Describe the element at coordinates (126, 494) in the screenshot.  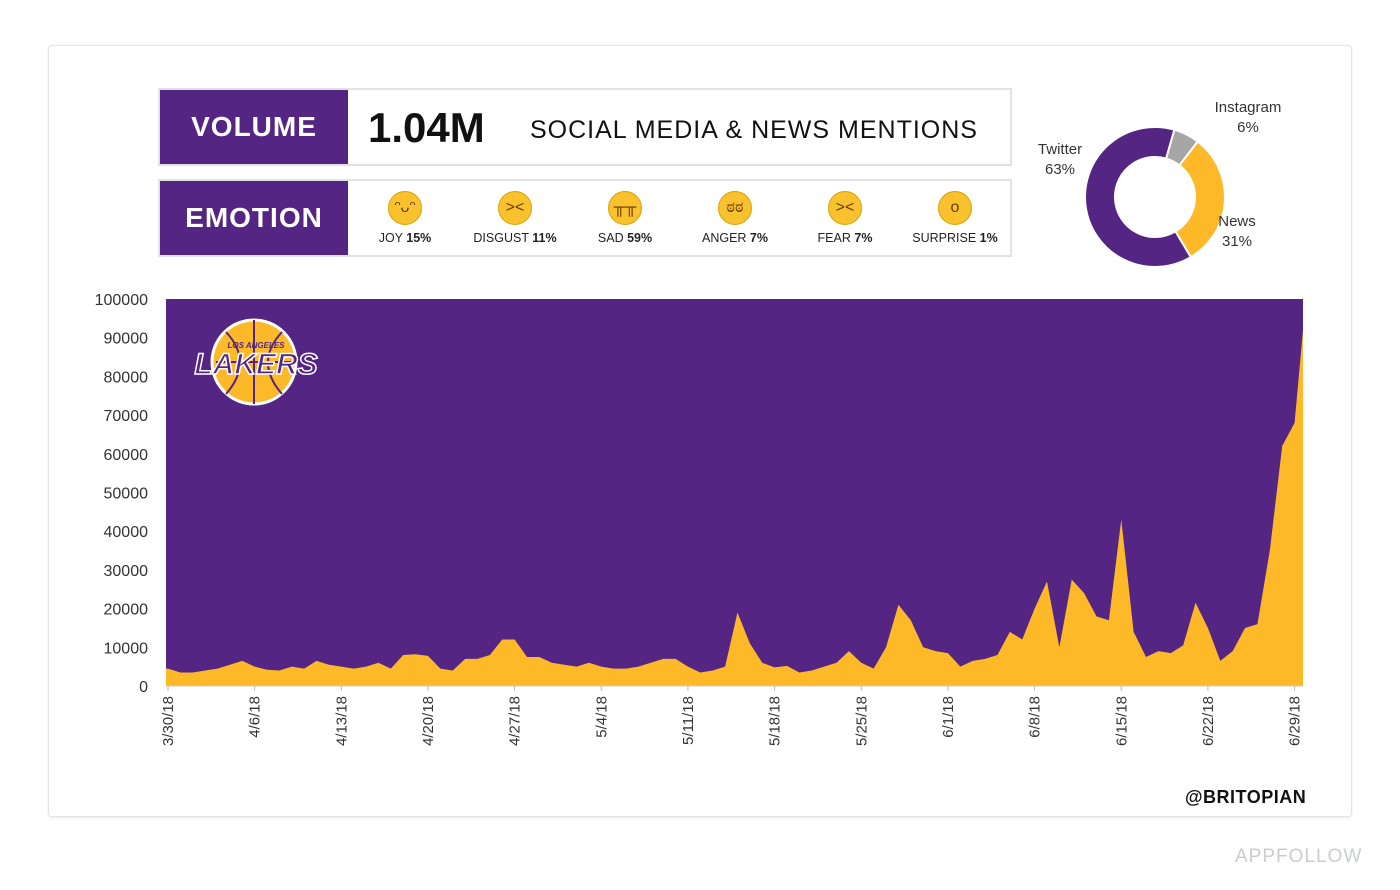
I see `y-tick-label: 50000` at that location.